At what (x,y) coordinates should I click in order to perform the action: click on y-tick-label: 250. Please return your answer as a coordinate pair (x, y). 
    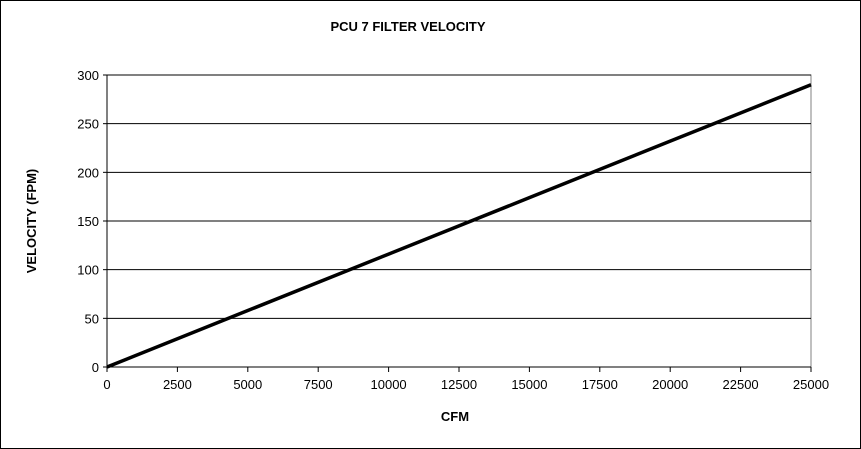
    Looking at the image, I should click on (88, 124).